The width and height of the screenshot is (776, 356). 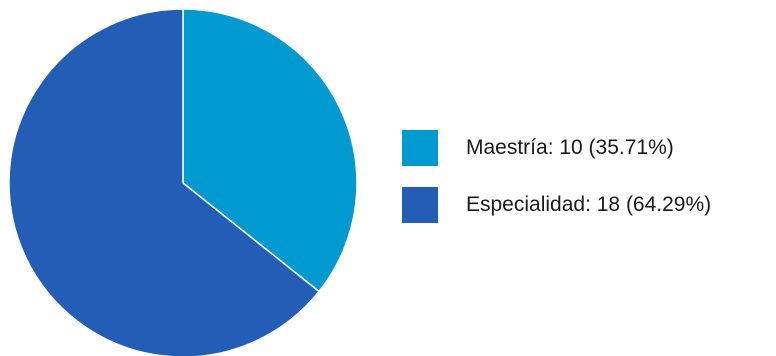 I want to click on legend-item-maestria: Maestría: 10 (35.71%), so click(x=556, y=148).